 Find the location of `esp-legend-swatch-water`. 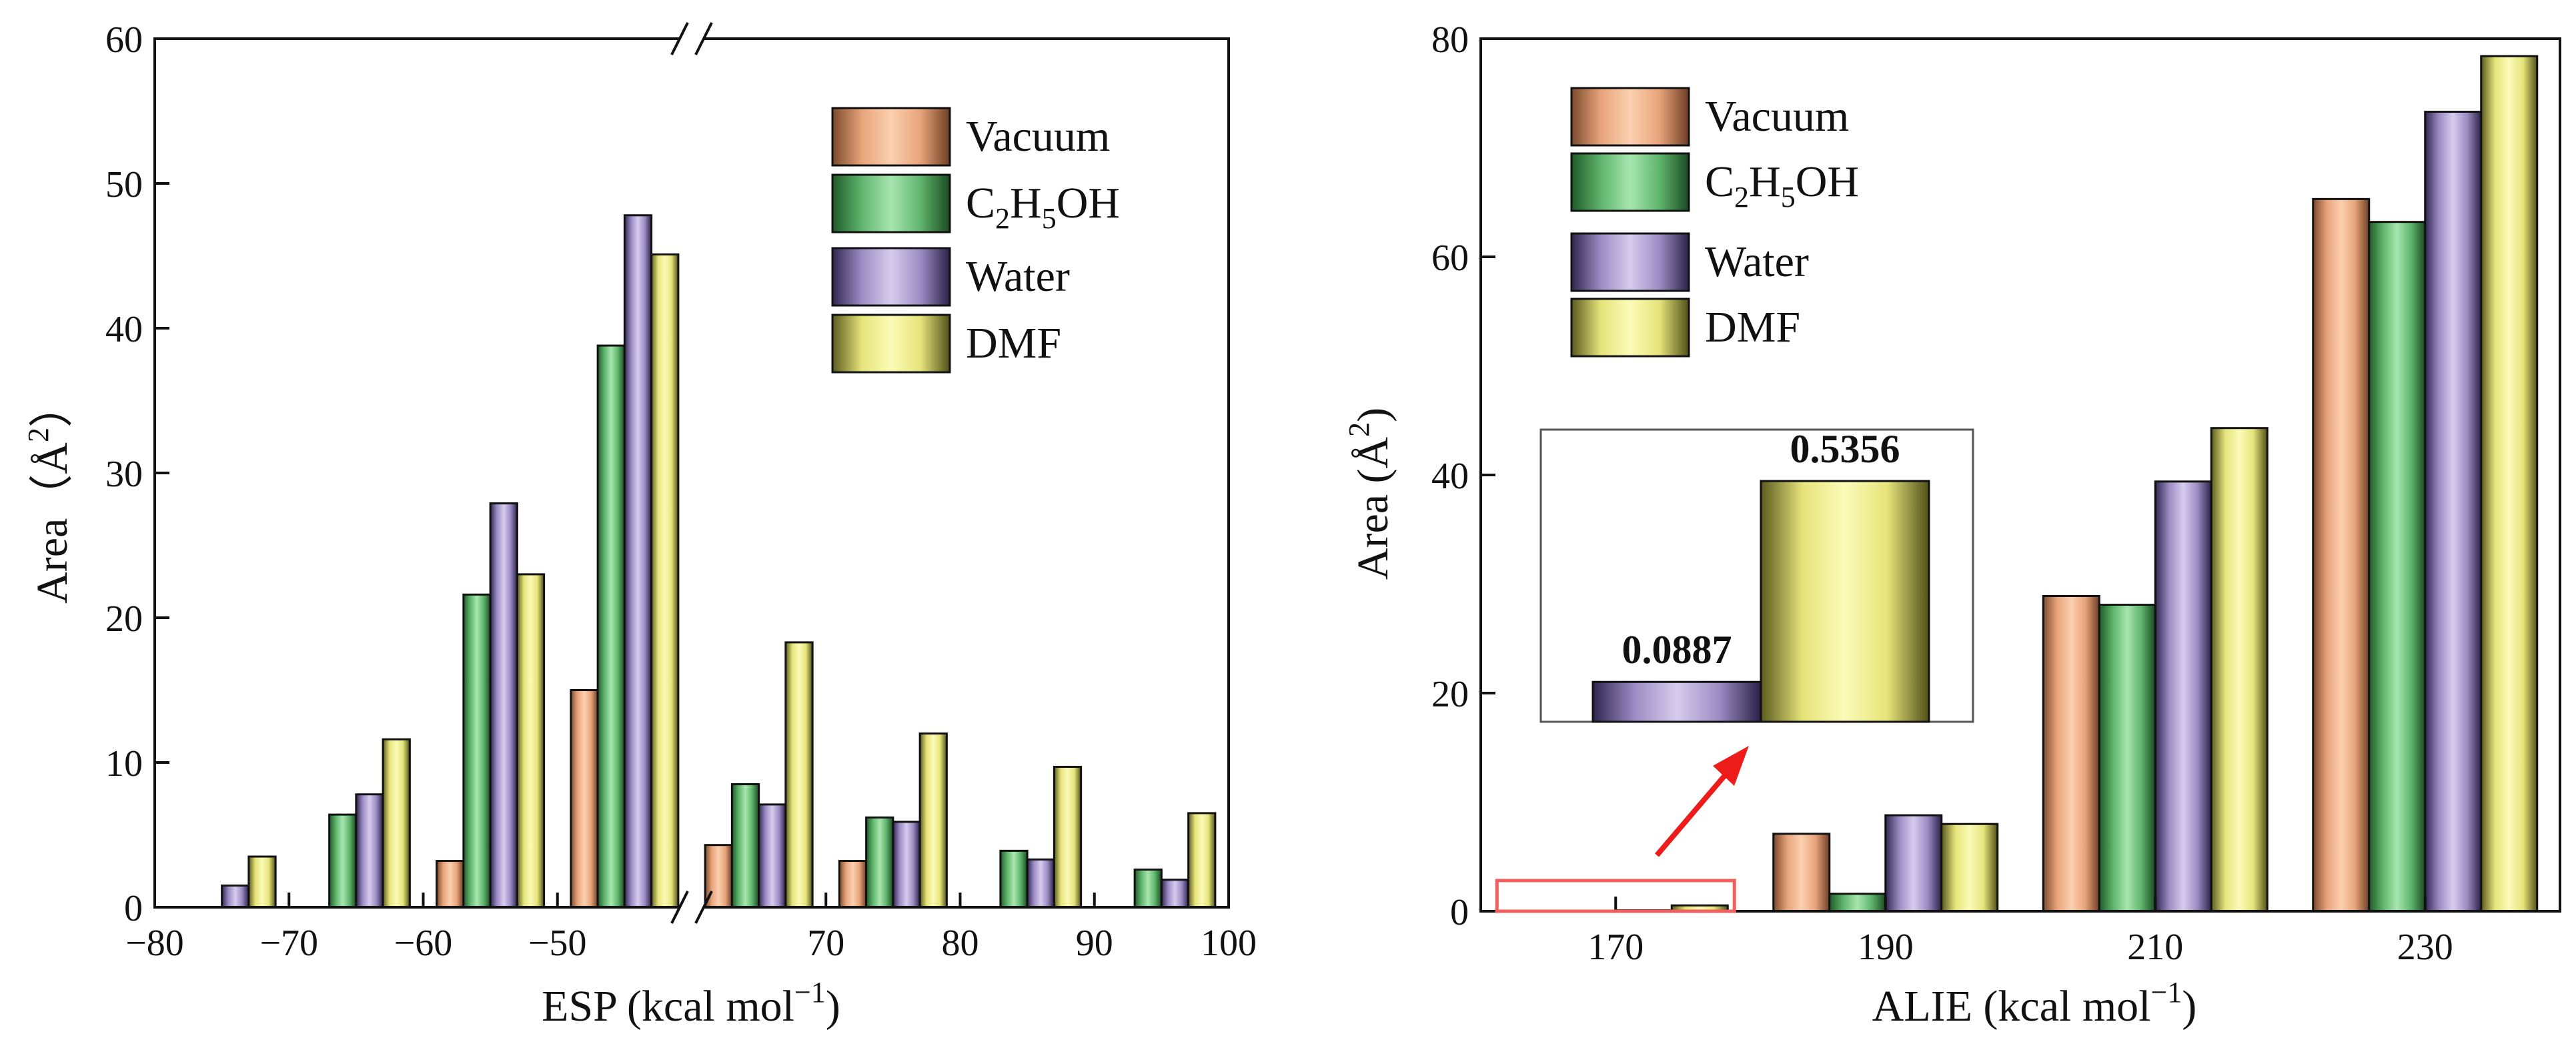

esp-legend-swatch-water is located at coordinates (891, 277).